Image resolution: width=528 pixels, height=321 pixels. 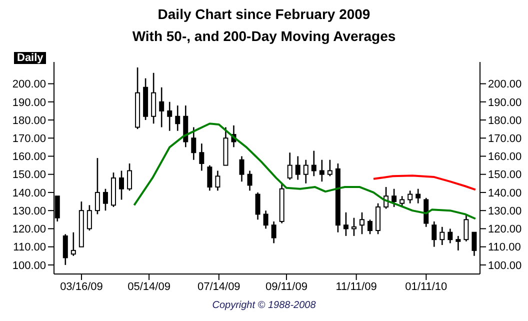 I want to click on text: Daily, so click(x=30, y=58).